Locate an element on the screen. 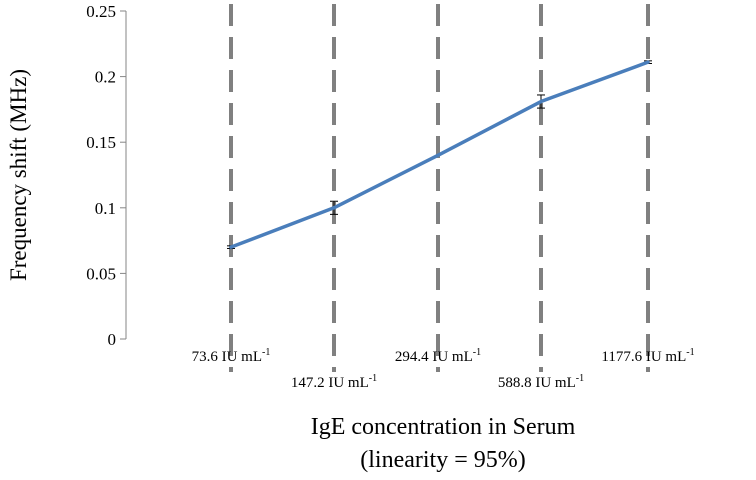 The image size is (756, 480). x-category-label: 73.6 IU mL-1 is located at coordinates (231, 356).